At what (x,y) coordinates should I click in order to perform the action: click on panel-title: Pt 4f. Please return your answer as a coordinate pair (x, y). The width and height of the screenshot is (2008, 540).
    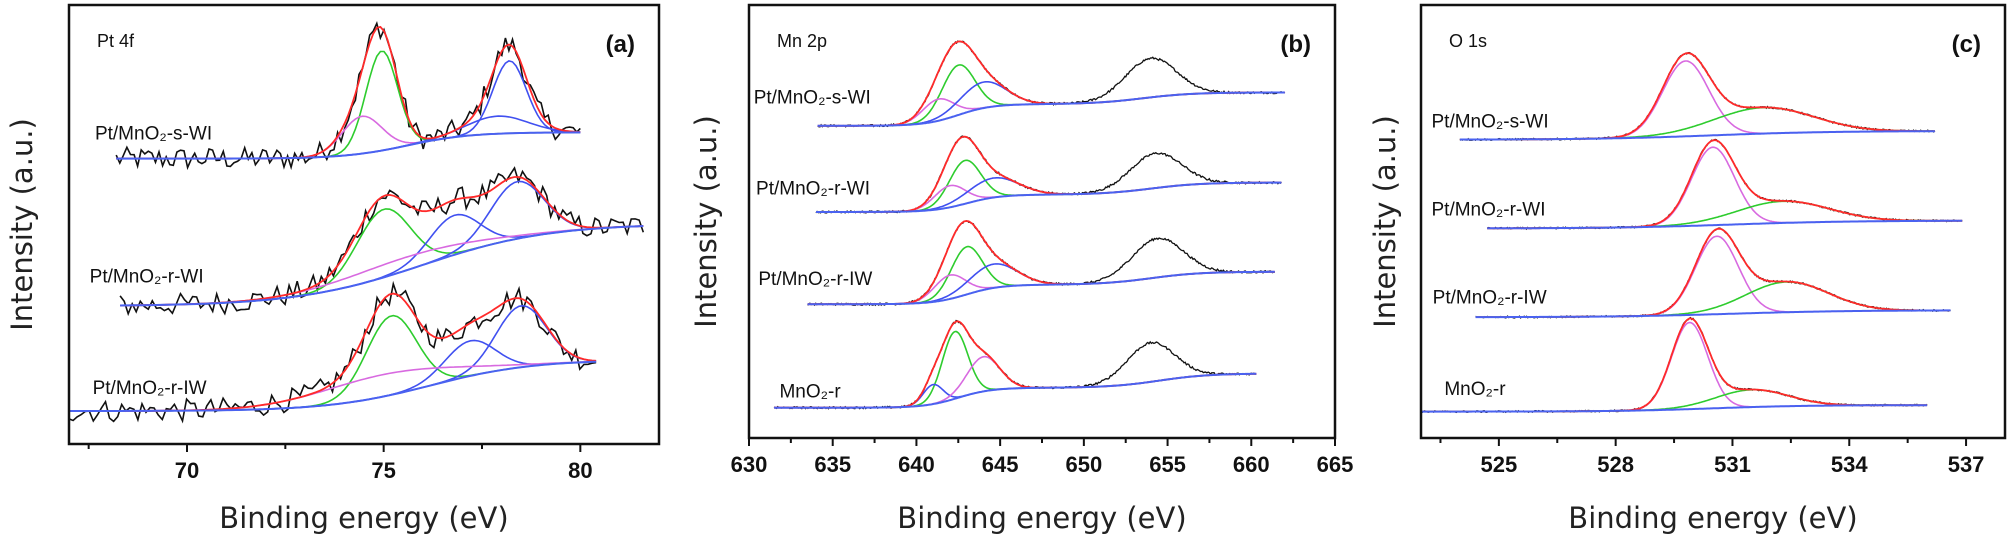
    Looking at the image, I should click on (116, 41).